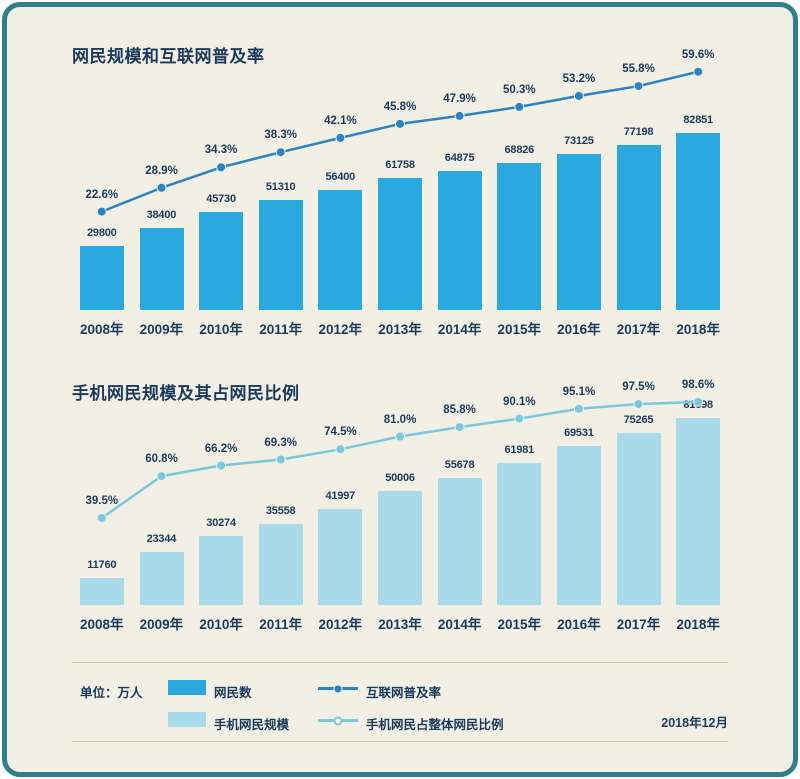 The height and width of the screenshot is (779, 800). Describe the element at coordinates (221, 448) in the screenshot. I see `line-value-label: 66.2%` at that location.